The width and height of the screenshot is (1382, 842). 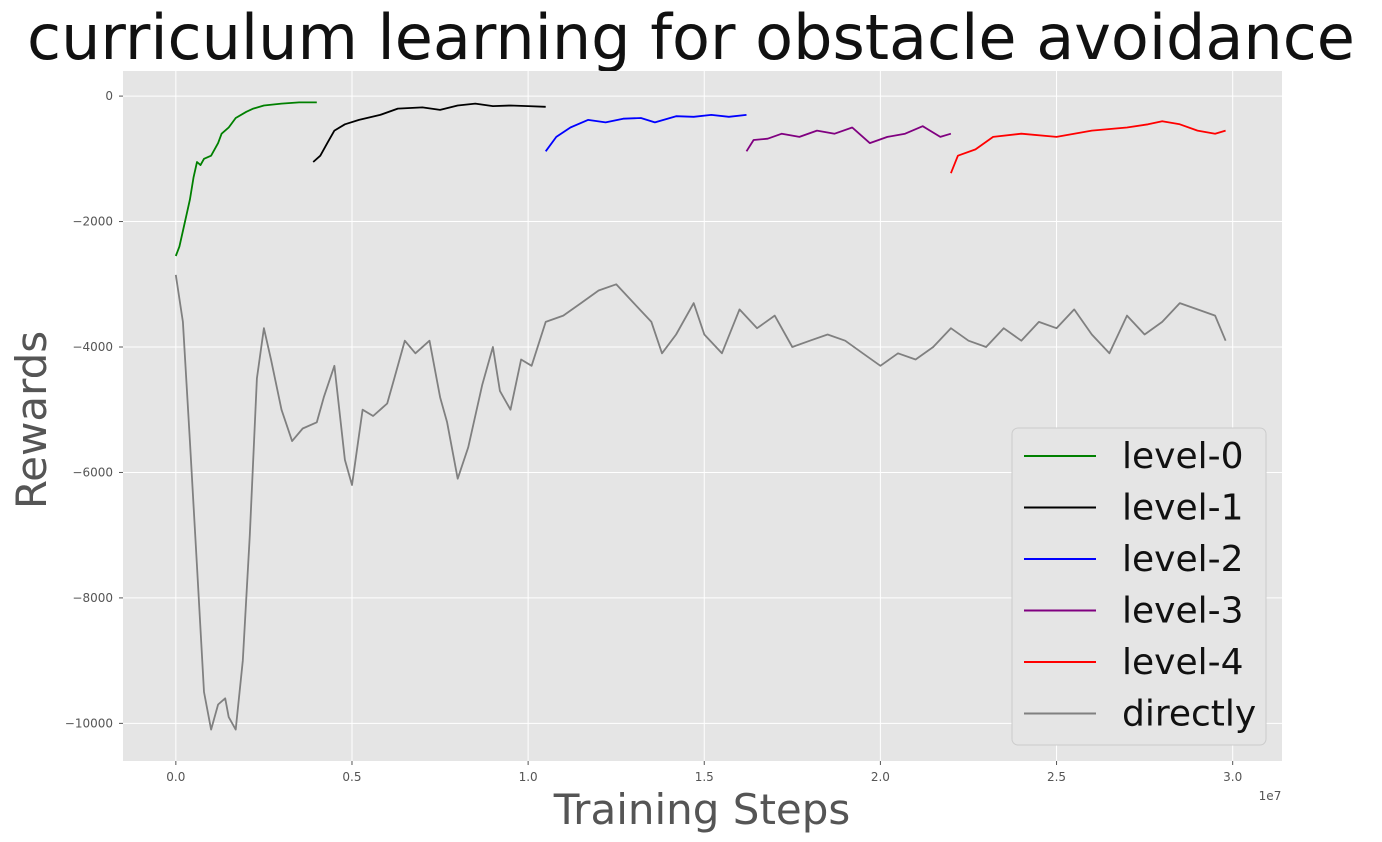 What do you see at coordinates (1183, 611) in the screenshot?
I see `legend-label-level-3: level-3` at bounding box center [1183, 611].